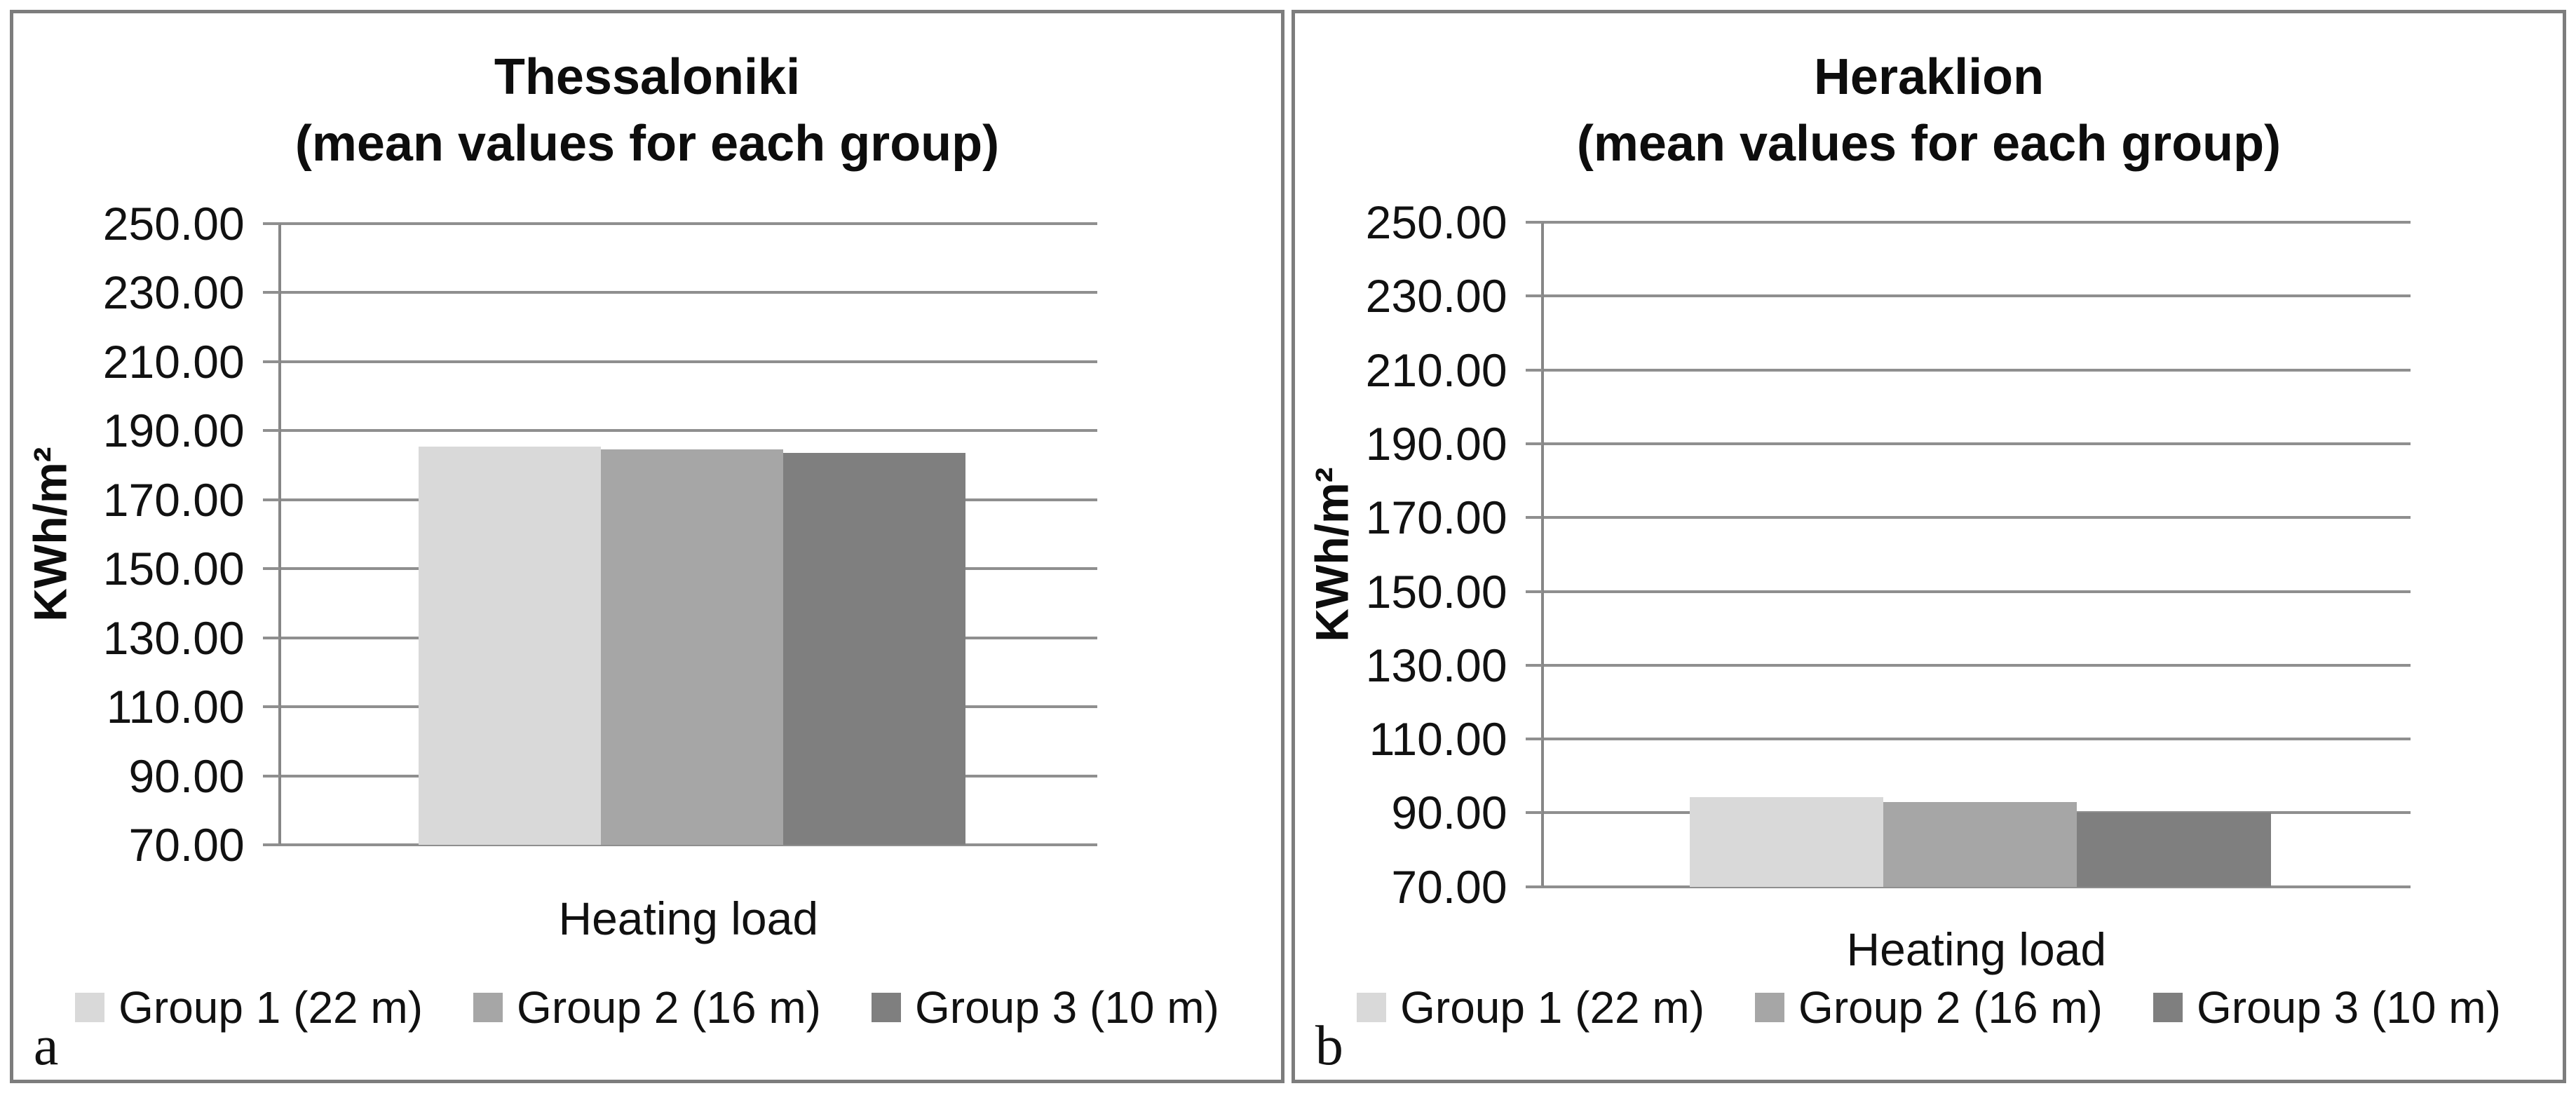 The height and width of the screenshot is (1093, 2576). What do you see at coordinates (1329, 1046) in the screenshot?
I see `panel-letter-b: b` at bounding box center [1329, 1046].